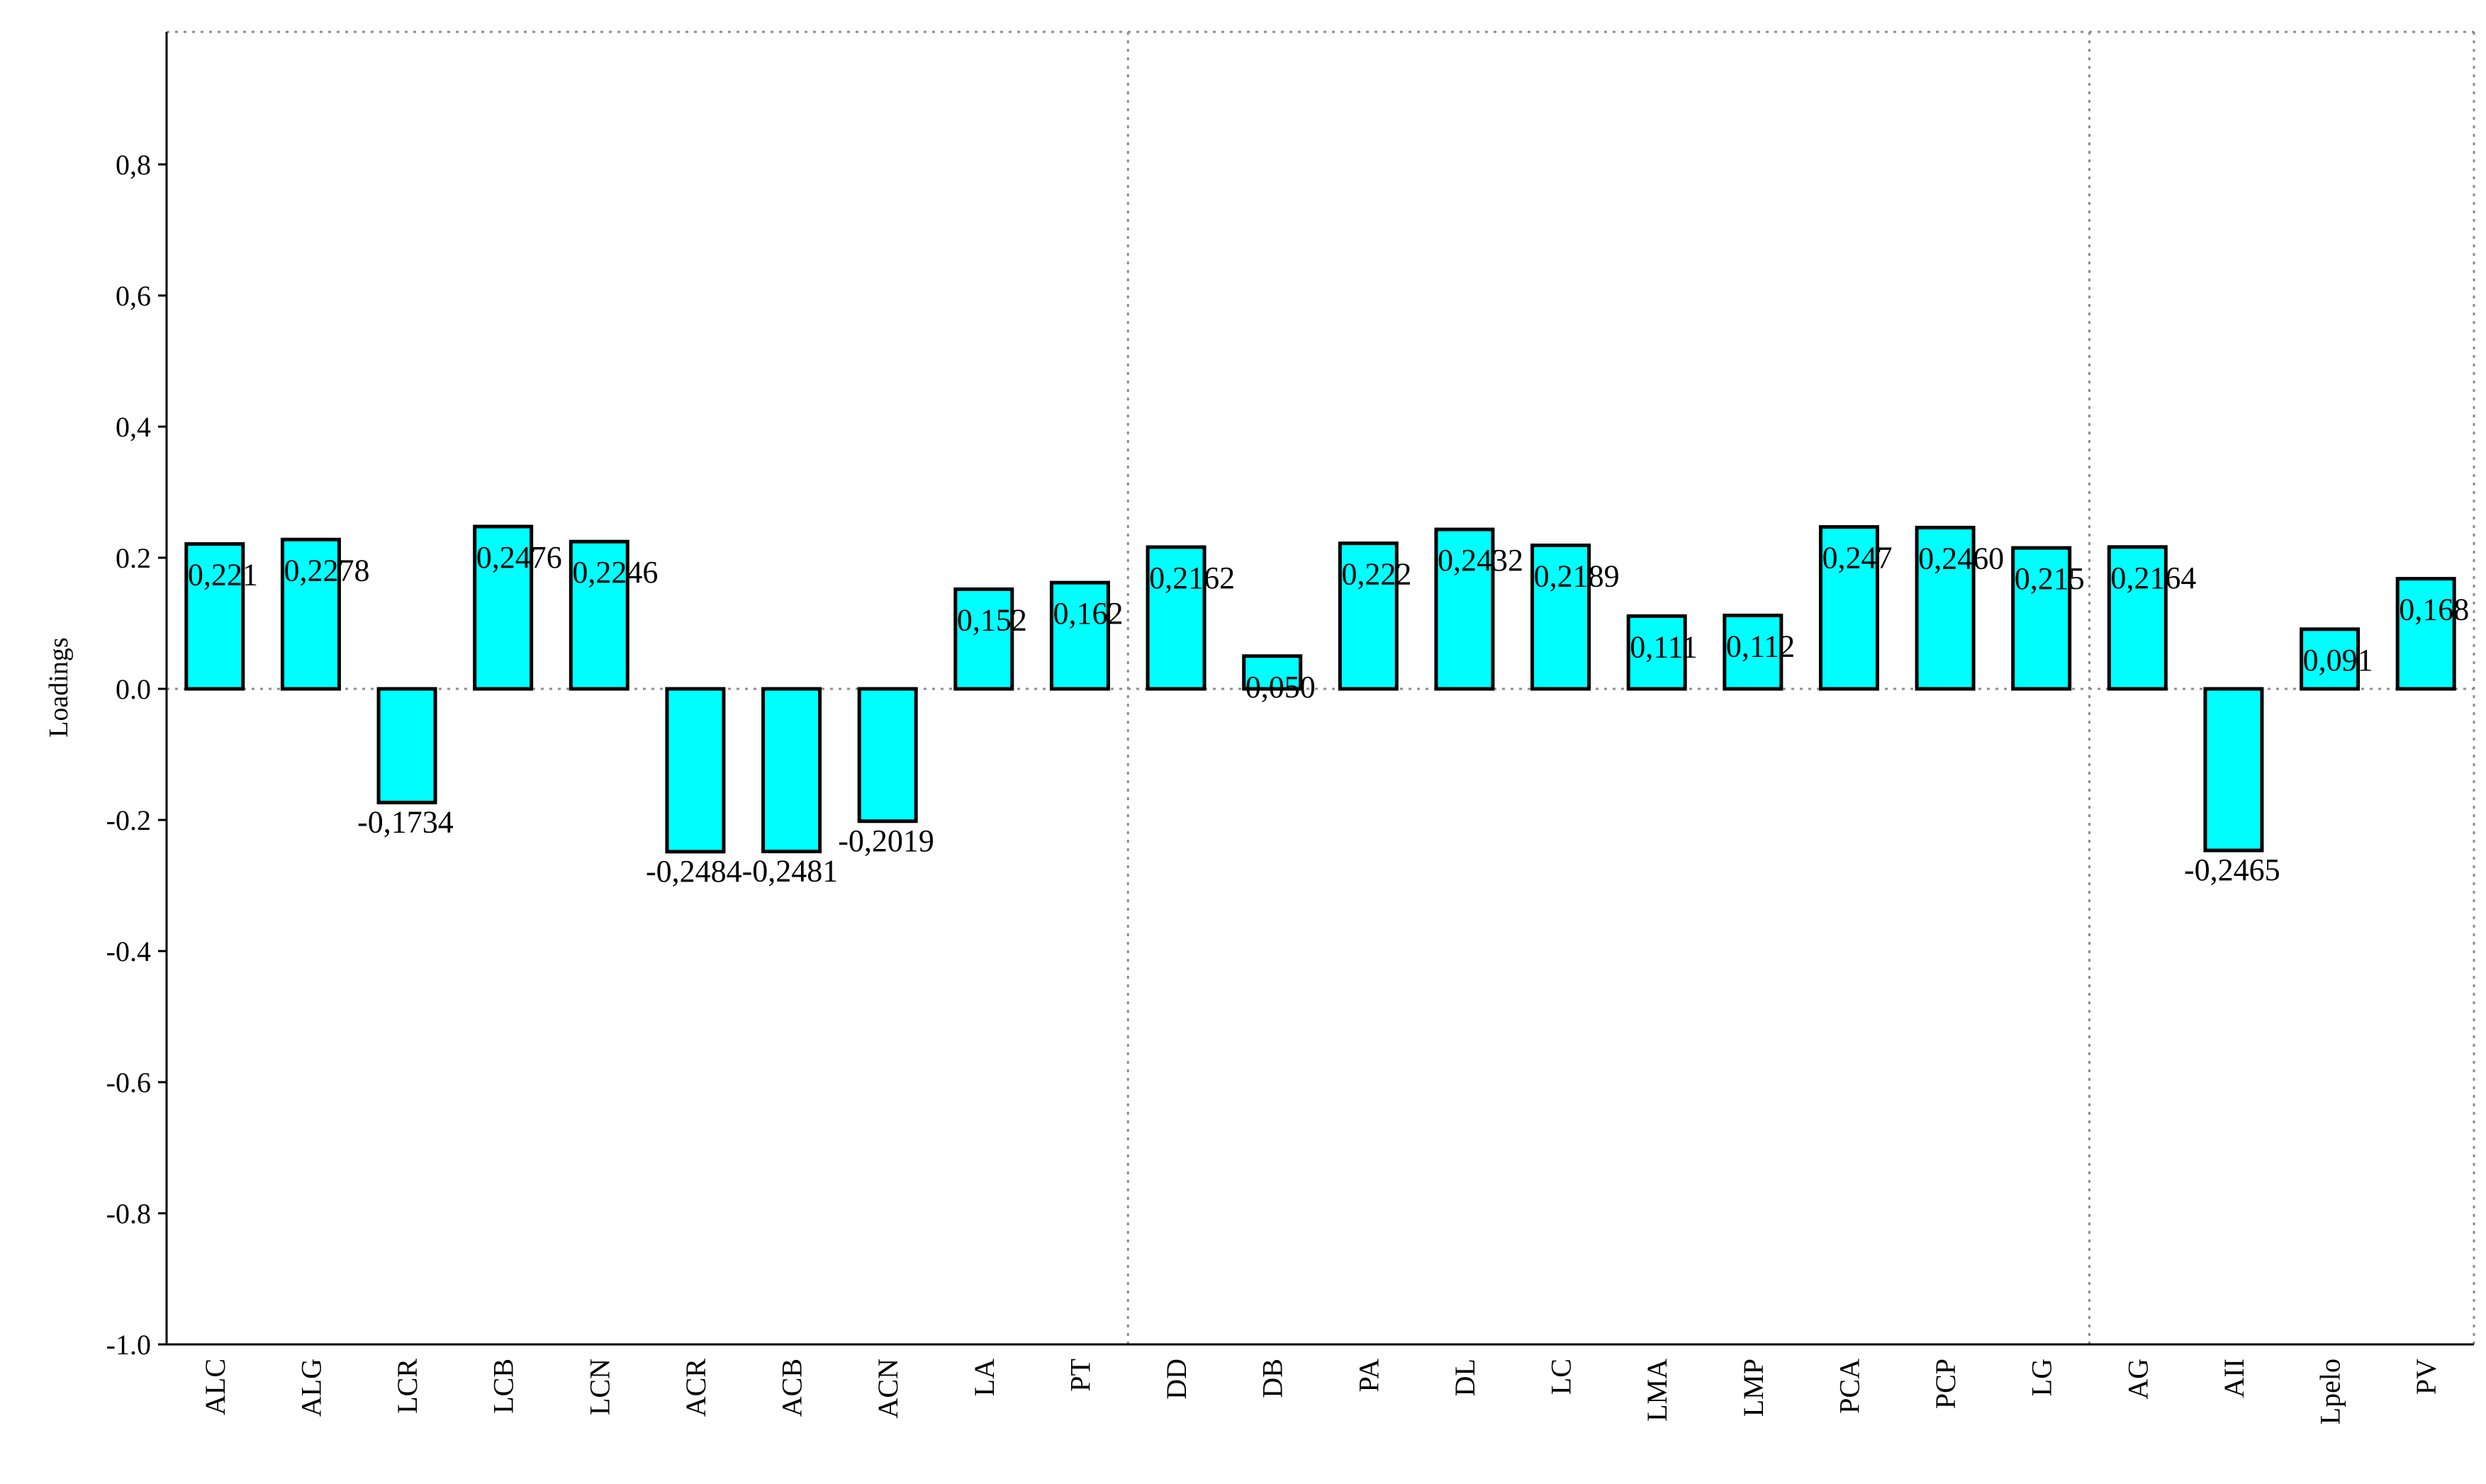 This screenshot has width=2486, height=1484. Describe the element at coordinates (1192, 578) in the screenshot. I see `data-label: 0,2162` at that location.